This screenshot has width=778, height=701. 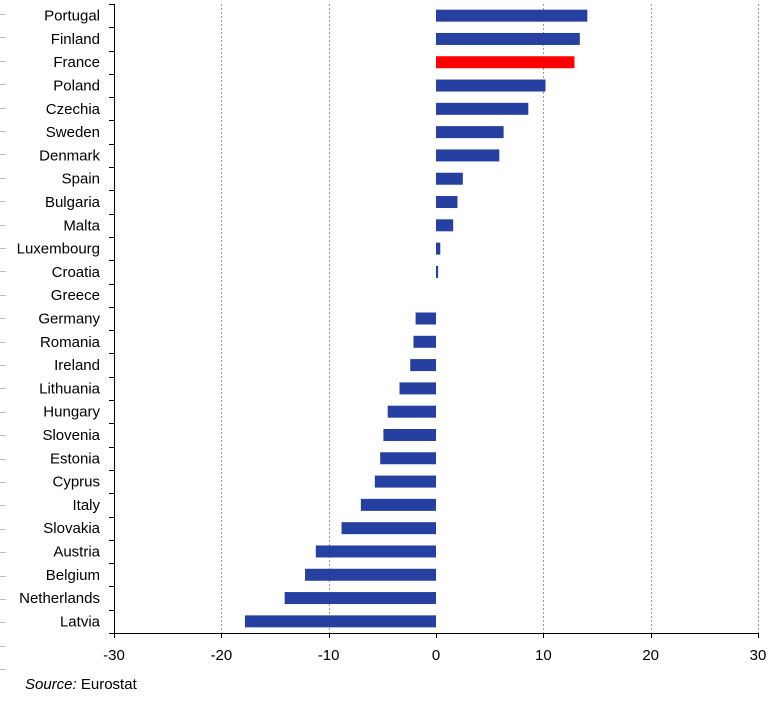 I want to click on category-label: Slovenia, so click(x=71, y=435).